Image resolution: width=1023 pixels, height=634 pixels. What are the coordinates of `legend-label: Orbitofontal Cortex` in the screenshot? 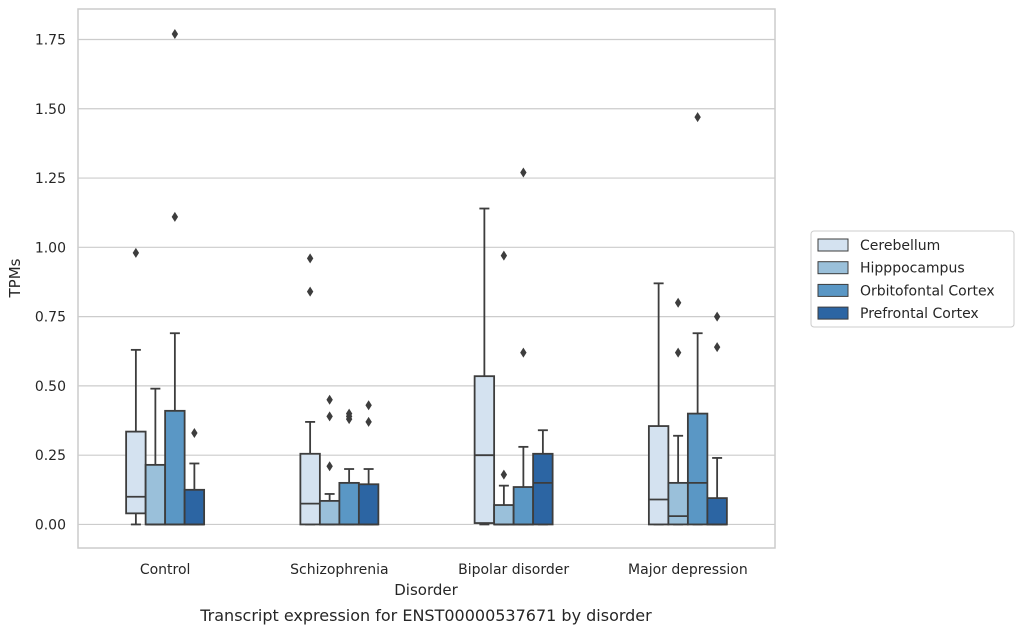 It's located at (927, 291).